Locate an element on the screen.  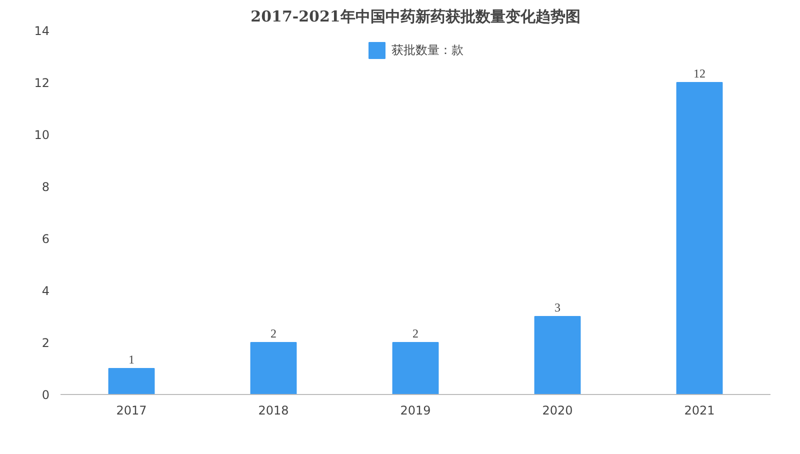
data-label: 3 is located at coordinates (557, 307).